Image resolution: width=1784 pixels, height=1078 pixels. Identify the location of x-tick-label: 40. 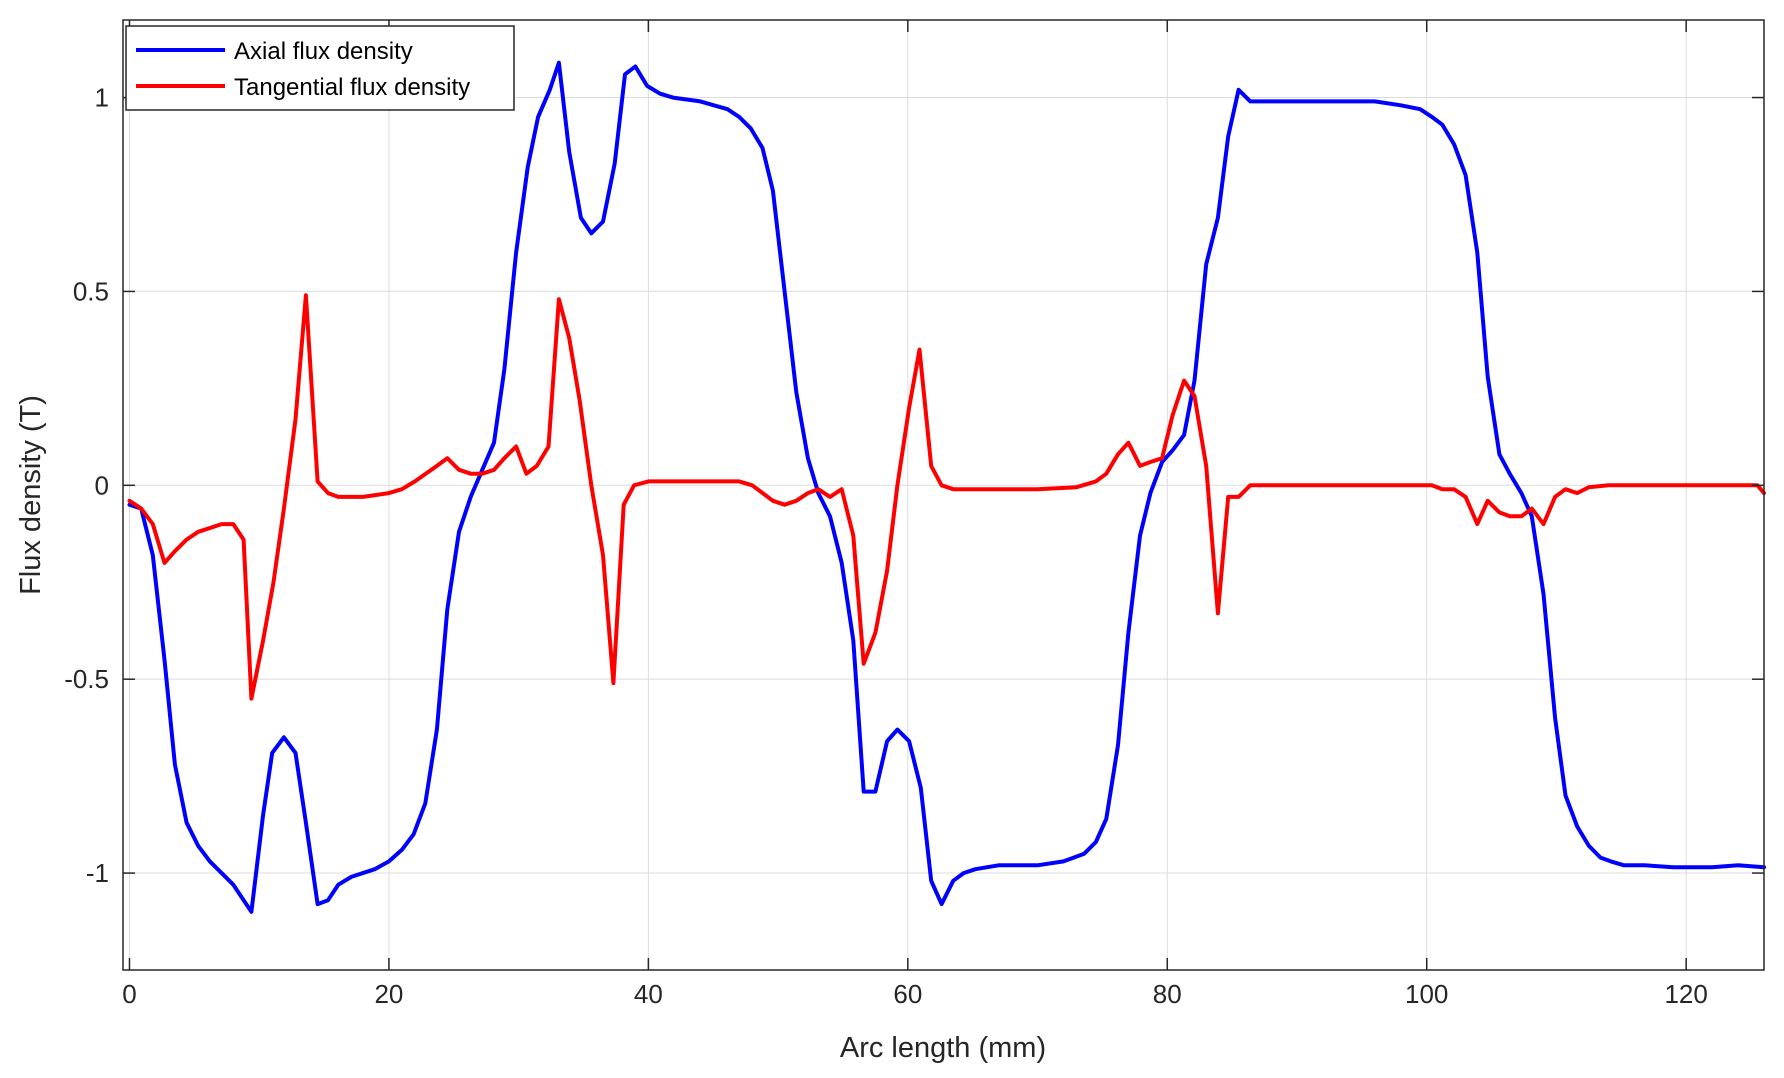
(648, 994).